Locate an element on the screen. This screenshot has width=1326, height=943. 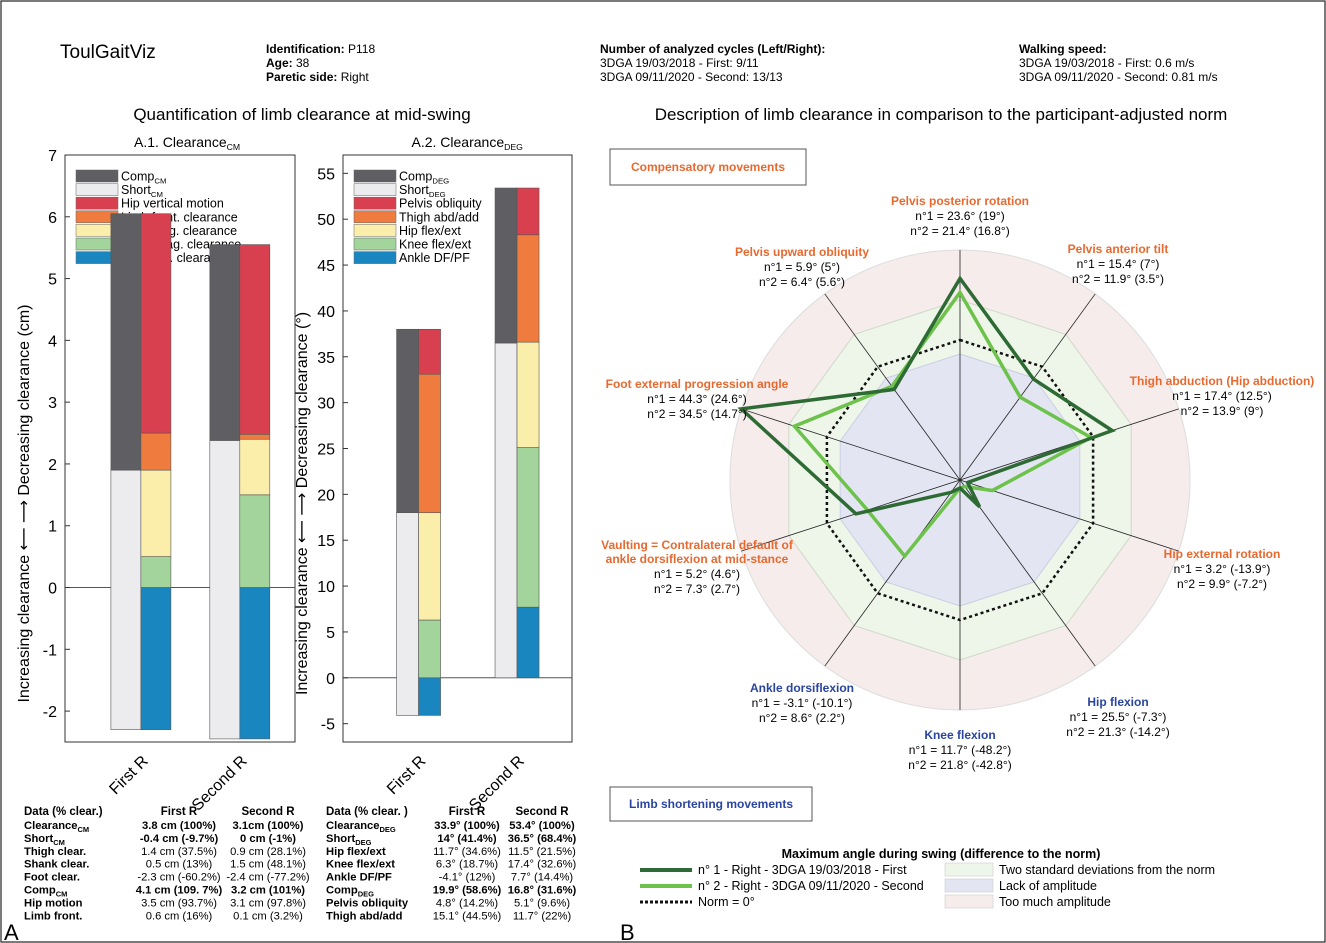
legend-label-main: Knee flex/ext is located at coordinates (435, 245).